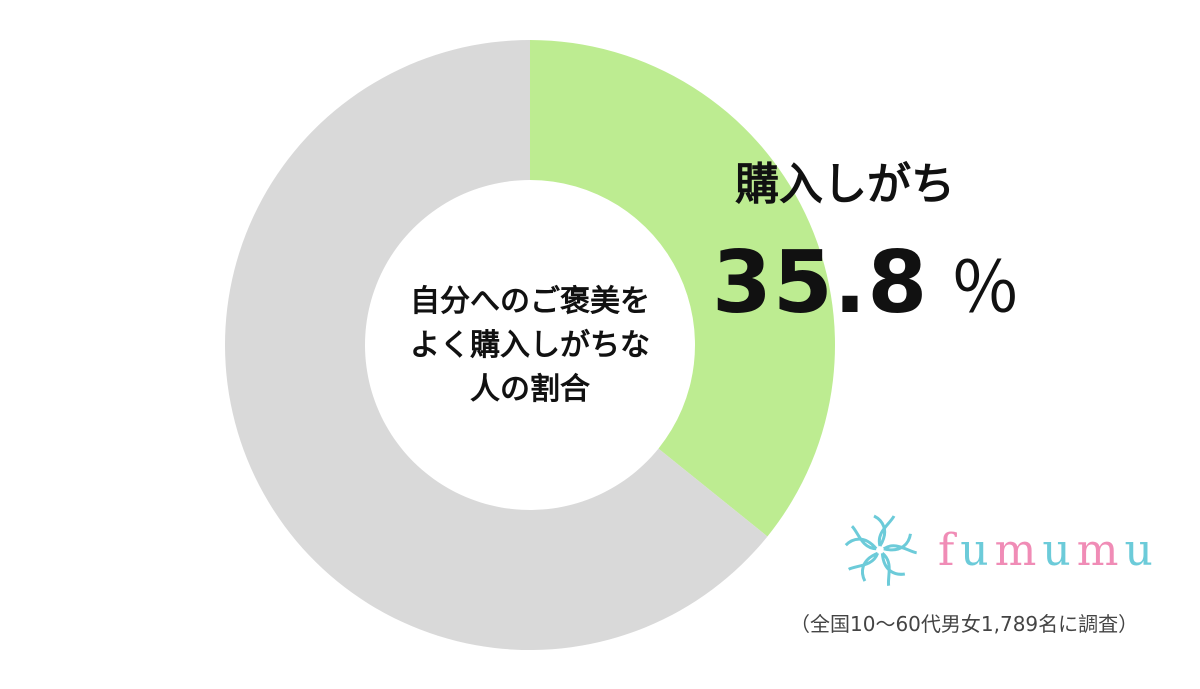 Image resolution: width=1200 pixels, height=689 pixels. I want to click on fumumu-logo: fumumu, so click(1000, 550).